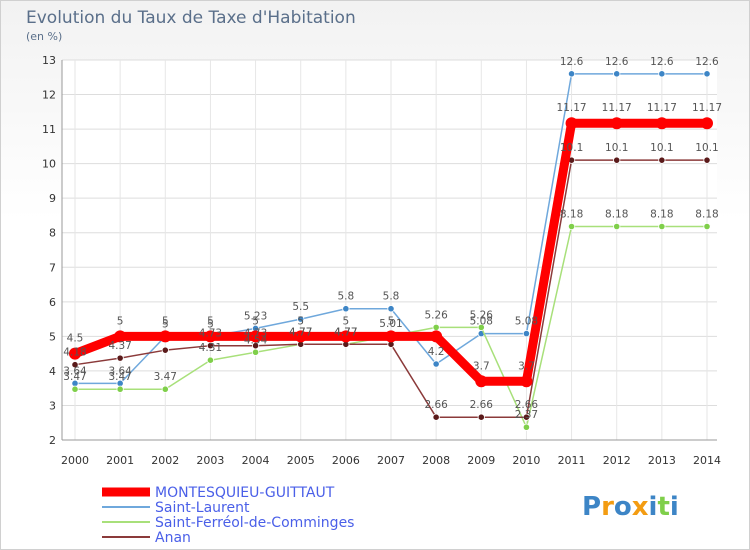  I want to click on logo-letter: t, so click(663, 507).